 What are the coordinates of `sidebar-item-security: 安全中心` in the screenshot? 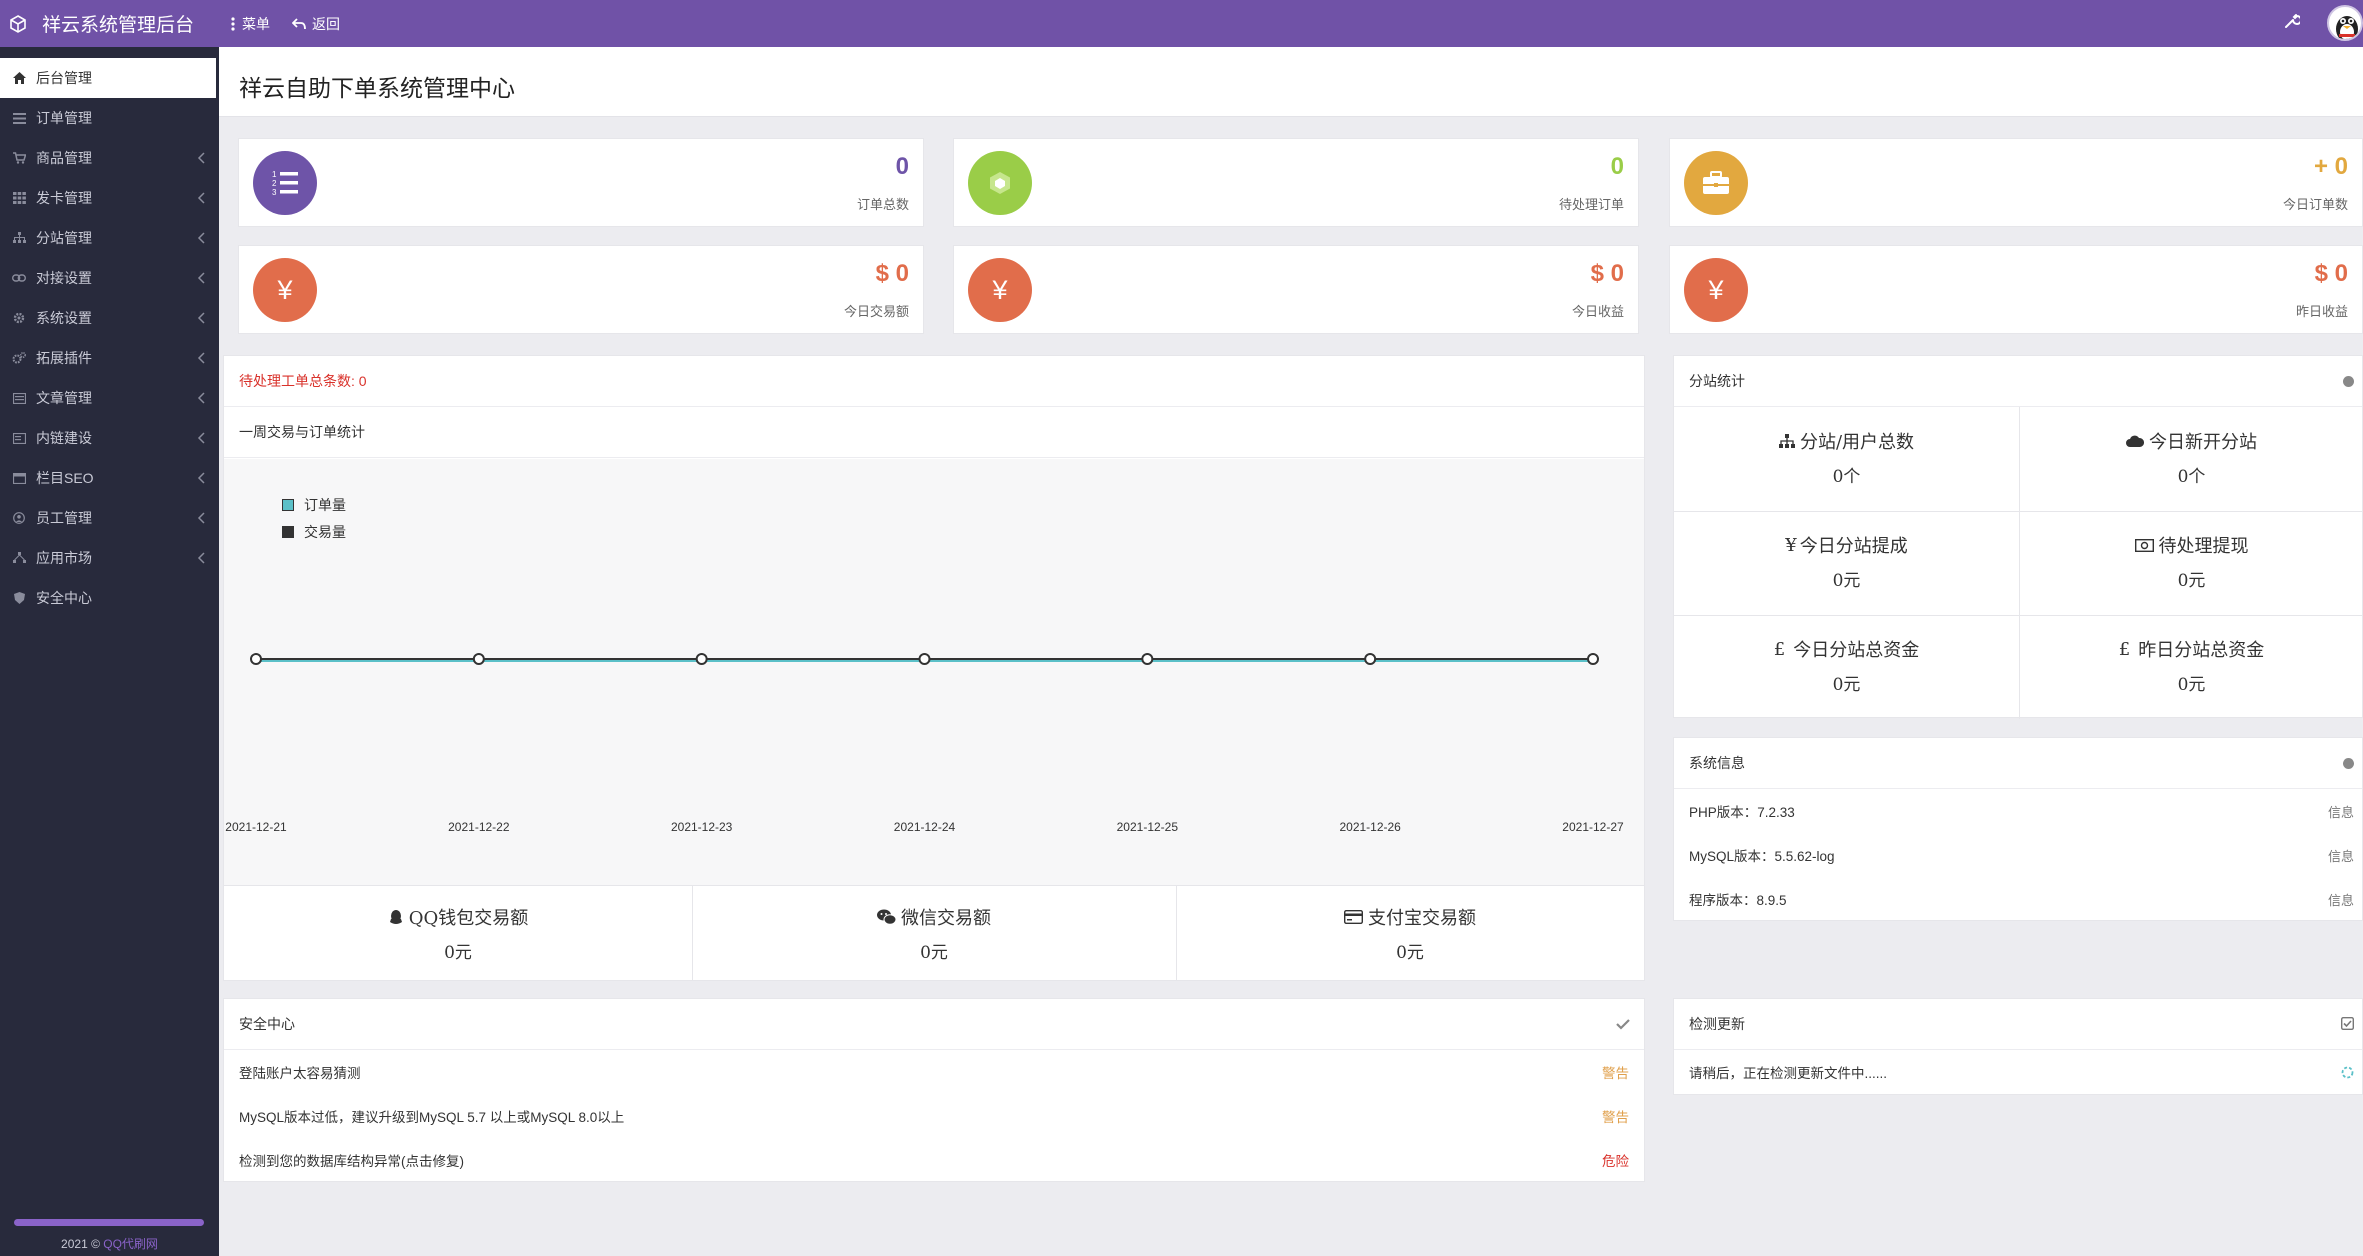 It's located at (109, 598).